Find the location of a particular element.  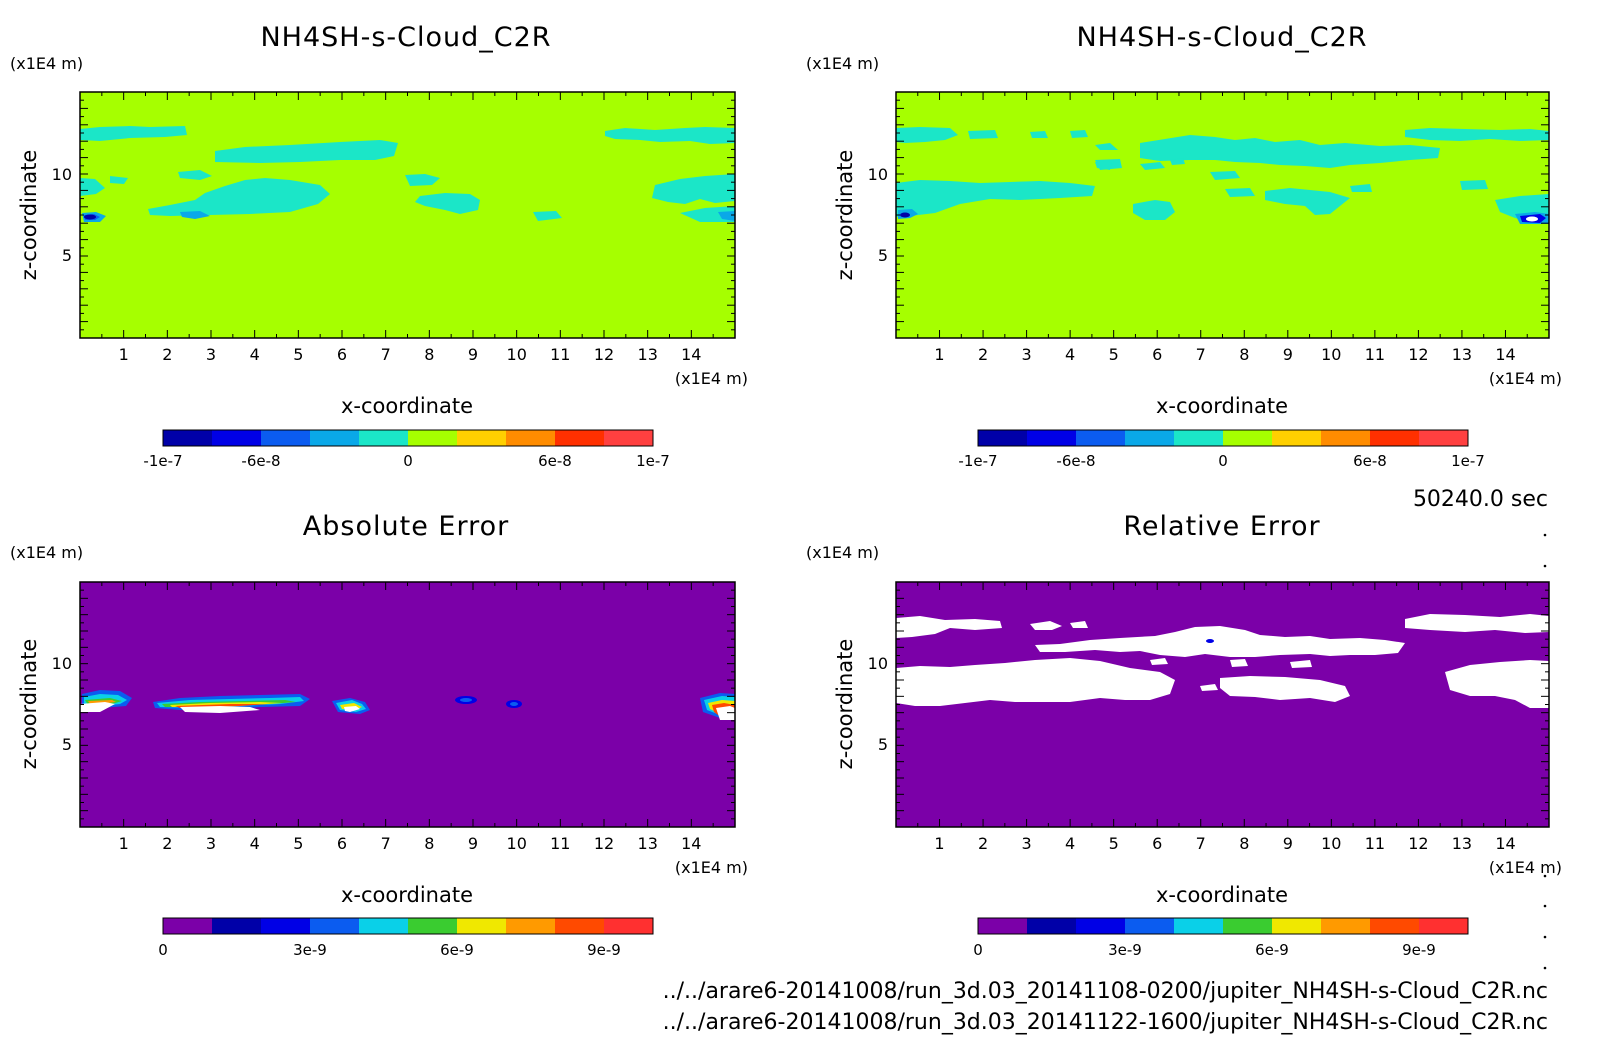

x-tick-label: 11 is located at coordinates (1375, 843).